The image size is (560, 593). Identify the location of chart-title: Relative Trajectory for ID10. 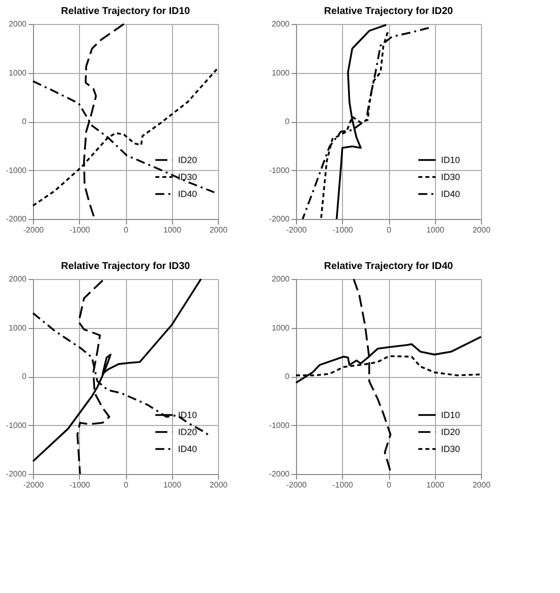
(125, 11).